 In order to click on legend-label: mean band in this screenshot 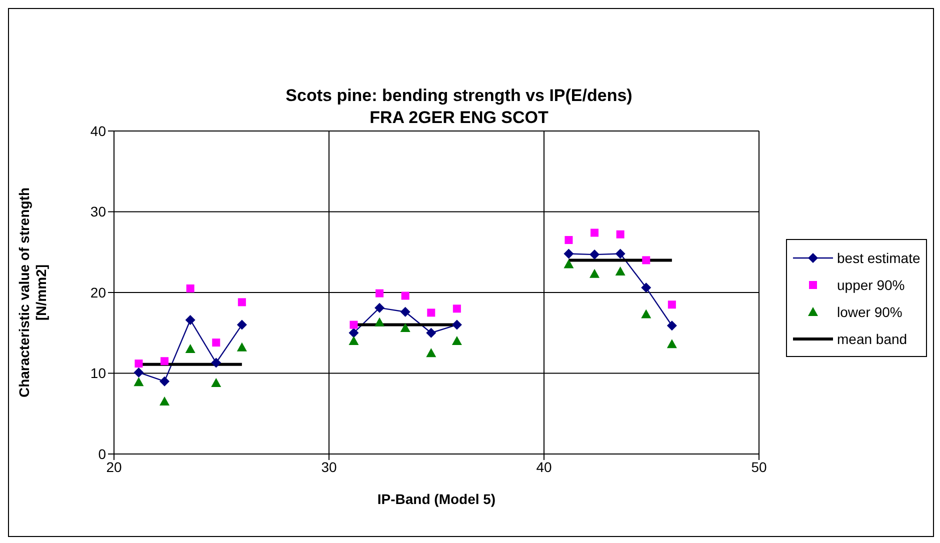, I will do `click(872, 338)`.